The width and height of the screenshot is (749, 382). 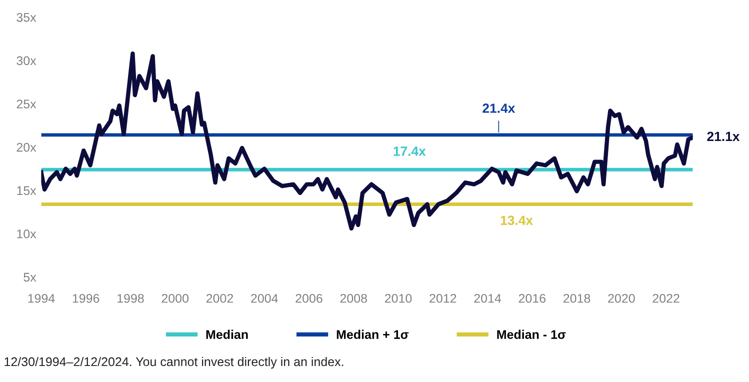 What do you see at coordinates (219, 298) in the screenshot?
I see `x-tick-label: 2002` at bounding box center [219, 298].